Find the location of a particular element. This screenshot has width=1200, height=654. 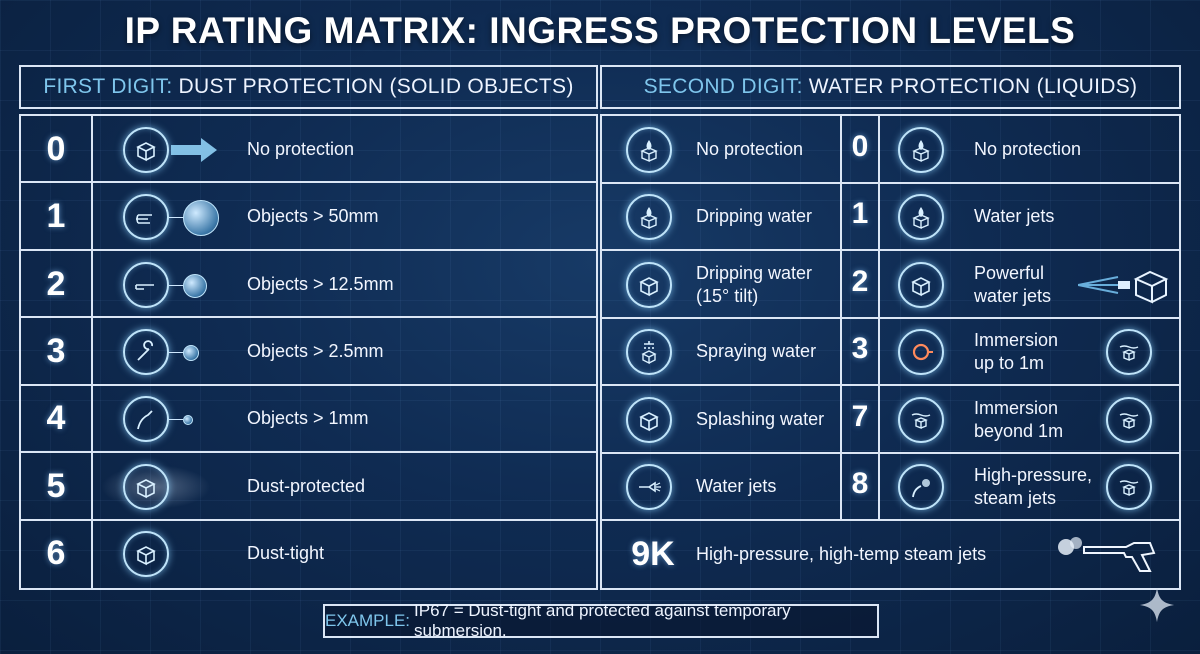

water-left-label: Water jets is located at coordinates (736, 486).